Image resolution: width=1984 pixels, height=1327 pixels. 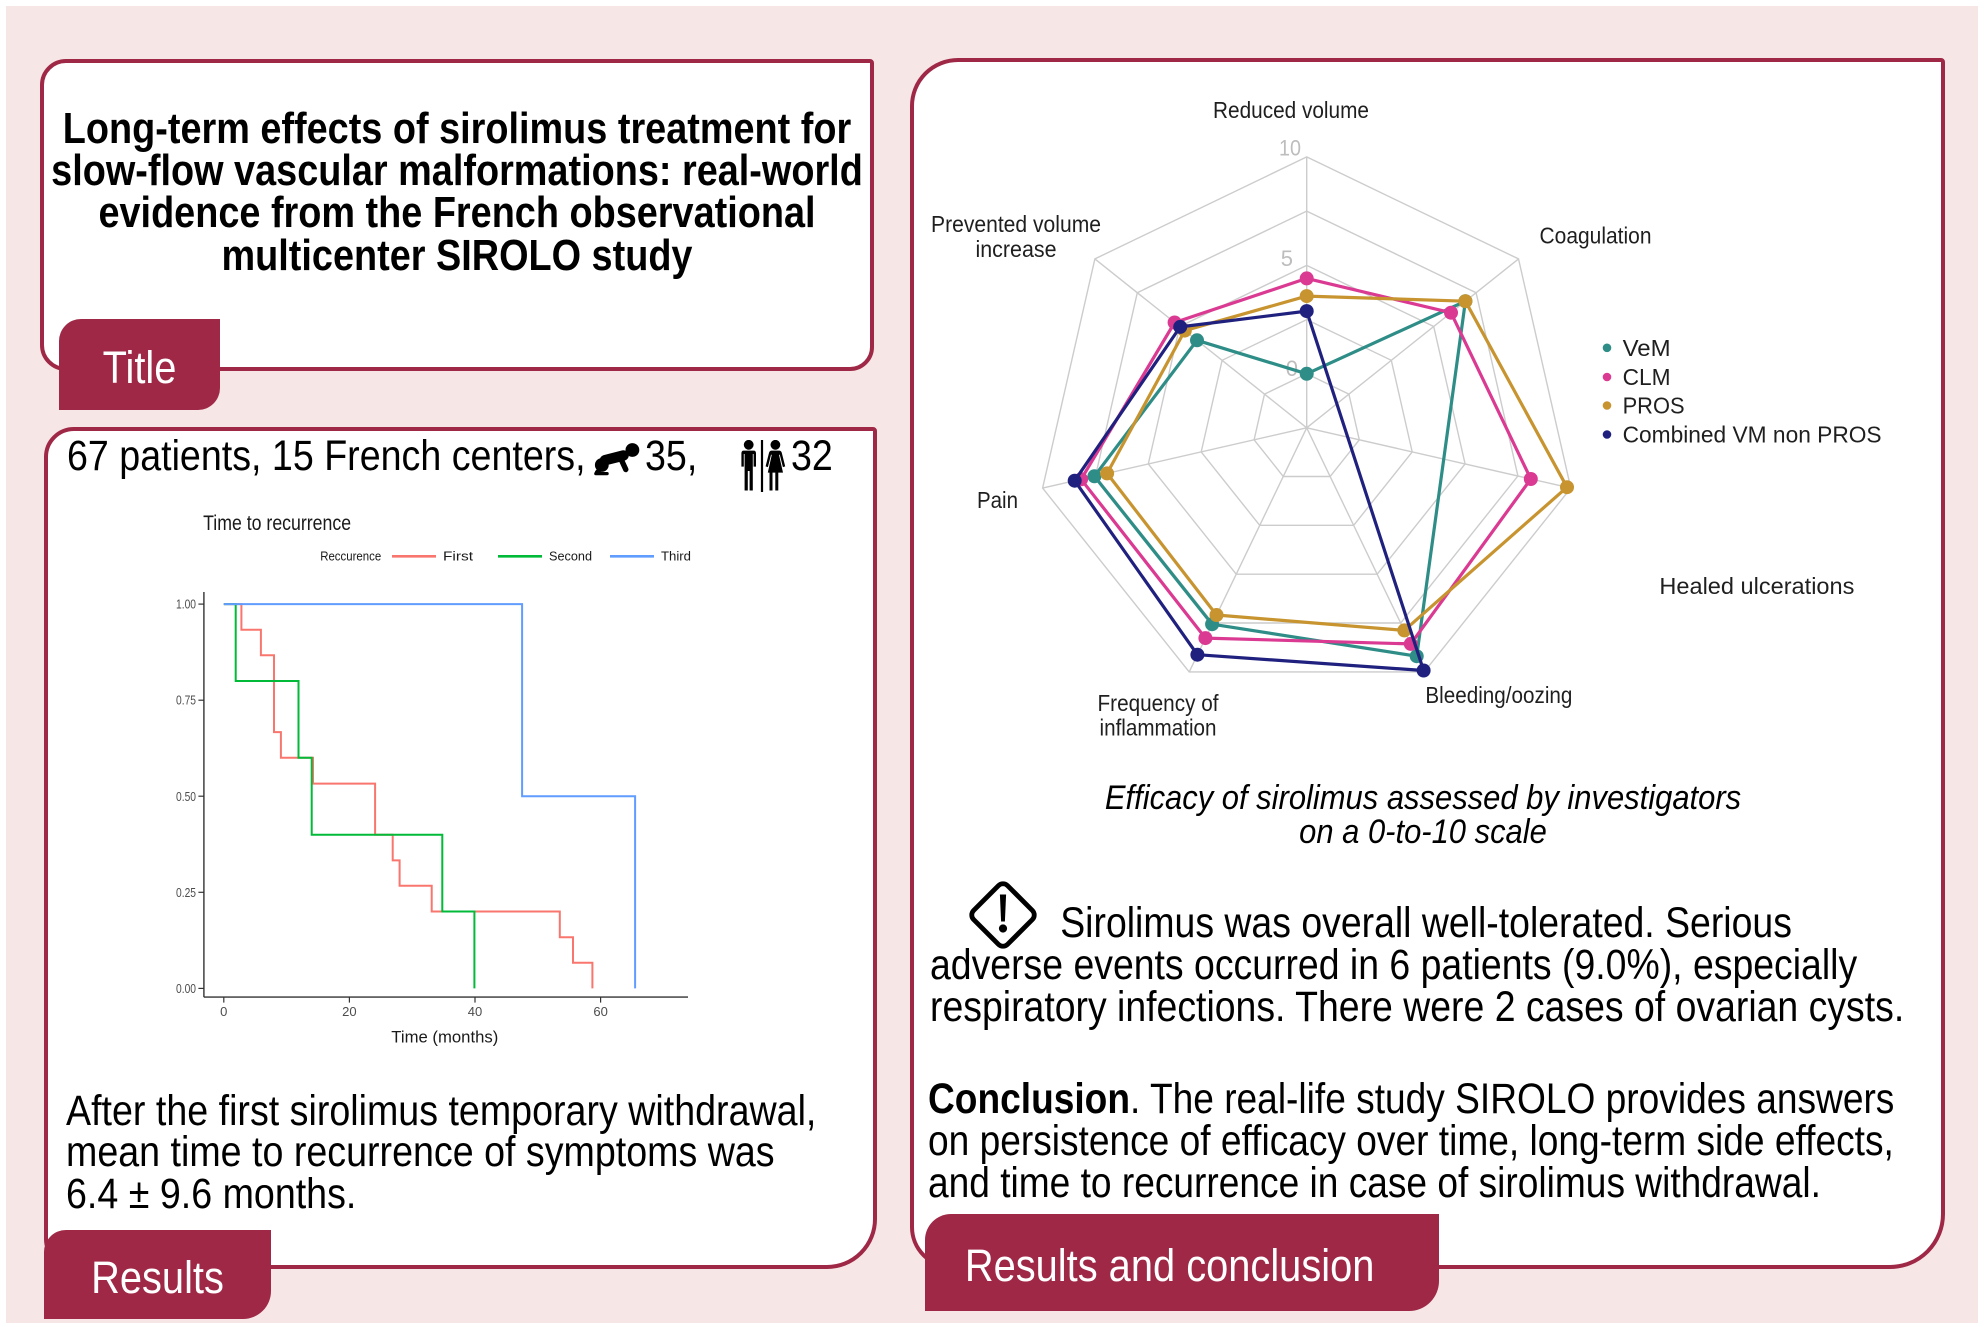 What do you see at coordinates (1159, 703) in the screenshot?
I see `svg-text: Frequency of` at bounding box center [1159, 703].